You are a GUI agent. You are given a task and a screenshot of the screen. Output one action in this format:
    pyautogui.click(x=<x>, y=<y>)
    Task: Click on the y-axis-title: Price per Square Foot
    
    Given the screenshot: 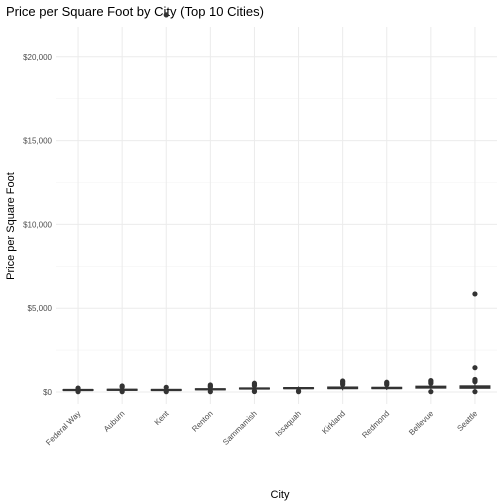 What is the action you would take?
    pyautogui.click(x=11, y=226)
    